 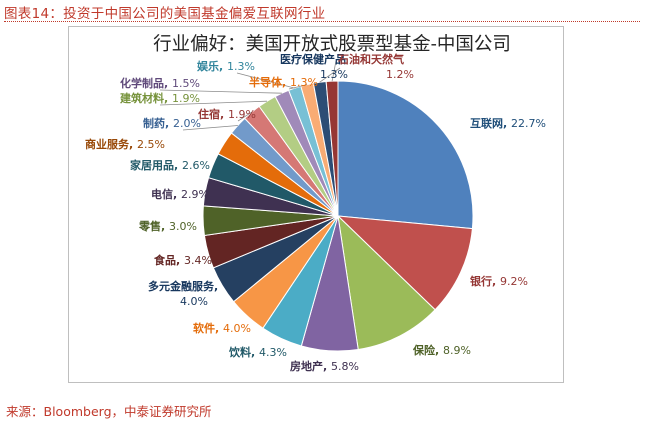 I want to click on slice-label-18: 半导体, 1.3%, so click(x=283, y=82).